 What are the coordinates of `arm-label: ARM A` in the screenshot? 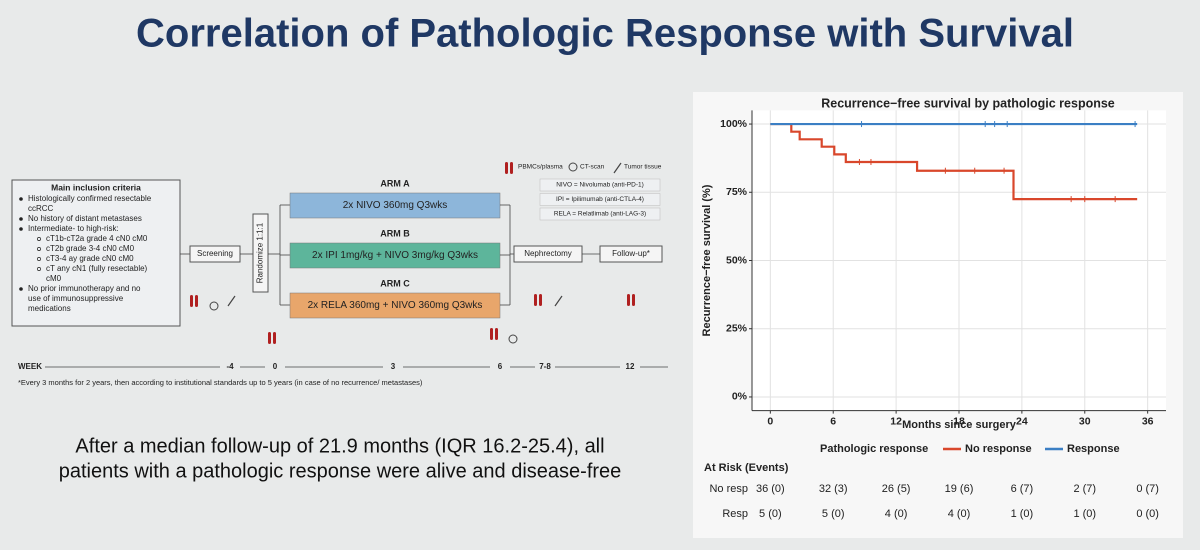 It's located at (395, 183).